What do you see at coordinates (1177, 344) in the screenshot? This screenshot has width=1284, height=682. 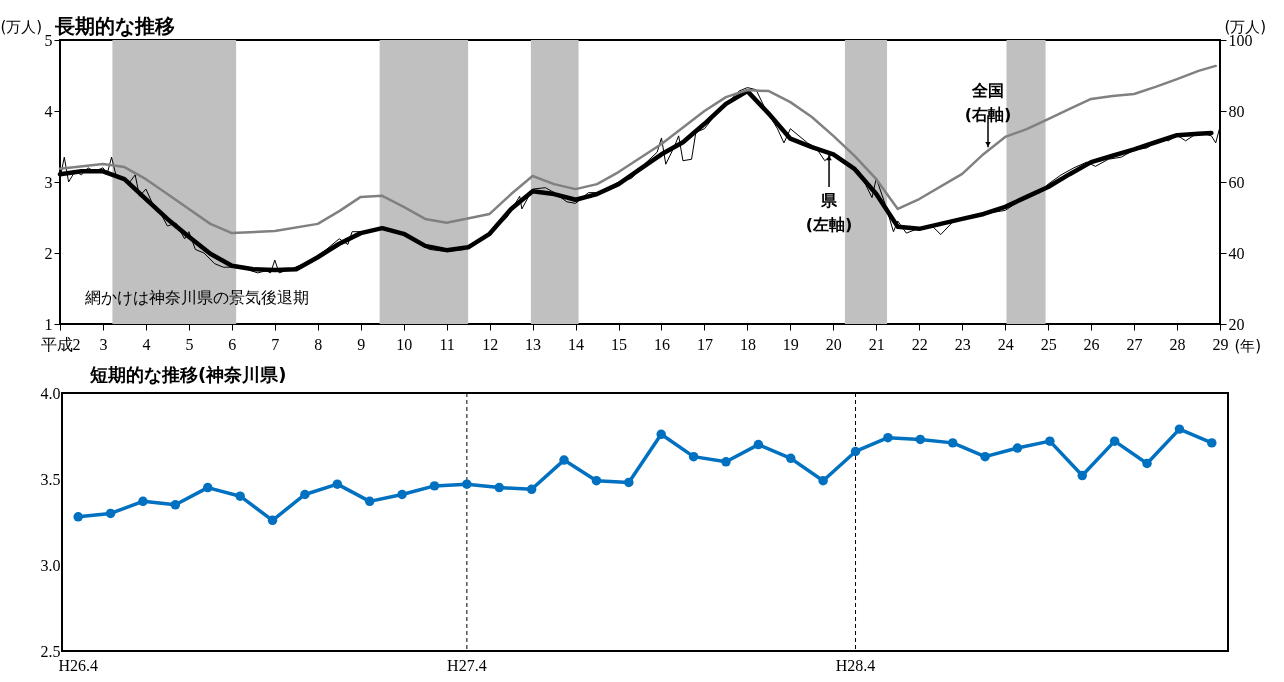 I see `x-tick-label: 28` at bounding box center [1177, 344].